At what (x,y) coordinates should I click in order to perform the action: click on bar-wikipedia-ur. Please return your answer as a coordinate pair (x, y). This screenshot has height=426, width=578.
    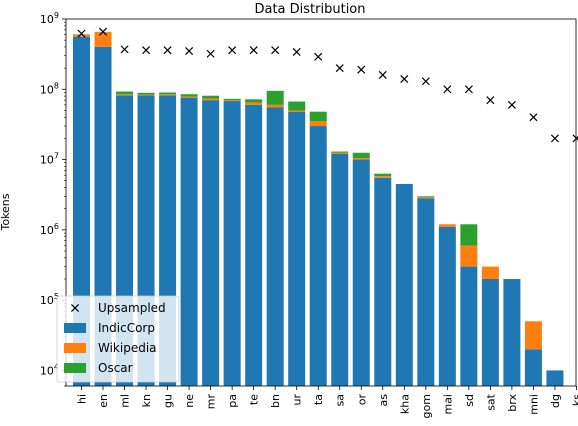
    Looking at the image, I should click on (297, 111).